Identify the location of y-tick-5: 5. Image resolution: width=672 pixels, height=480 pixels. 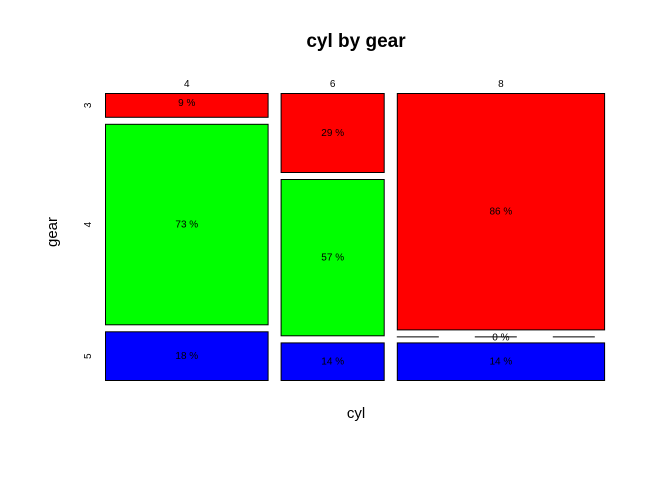
(88, 356).